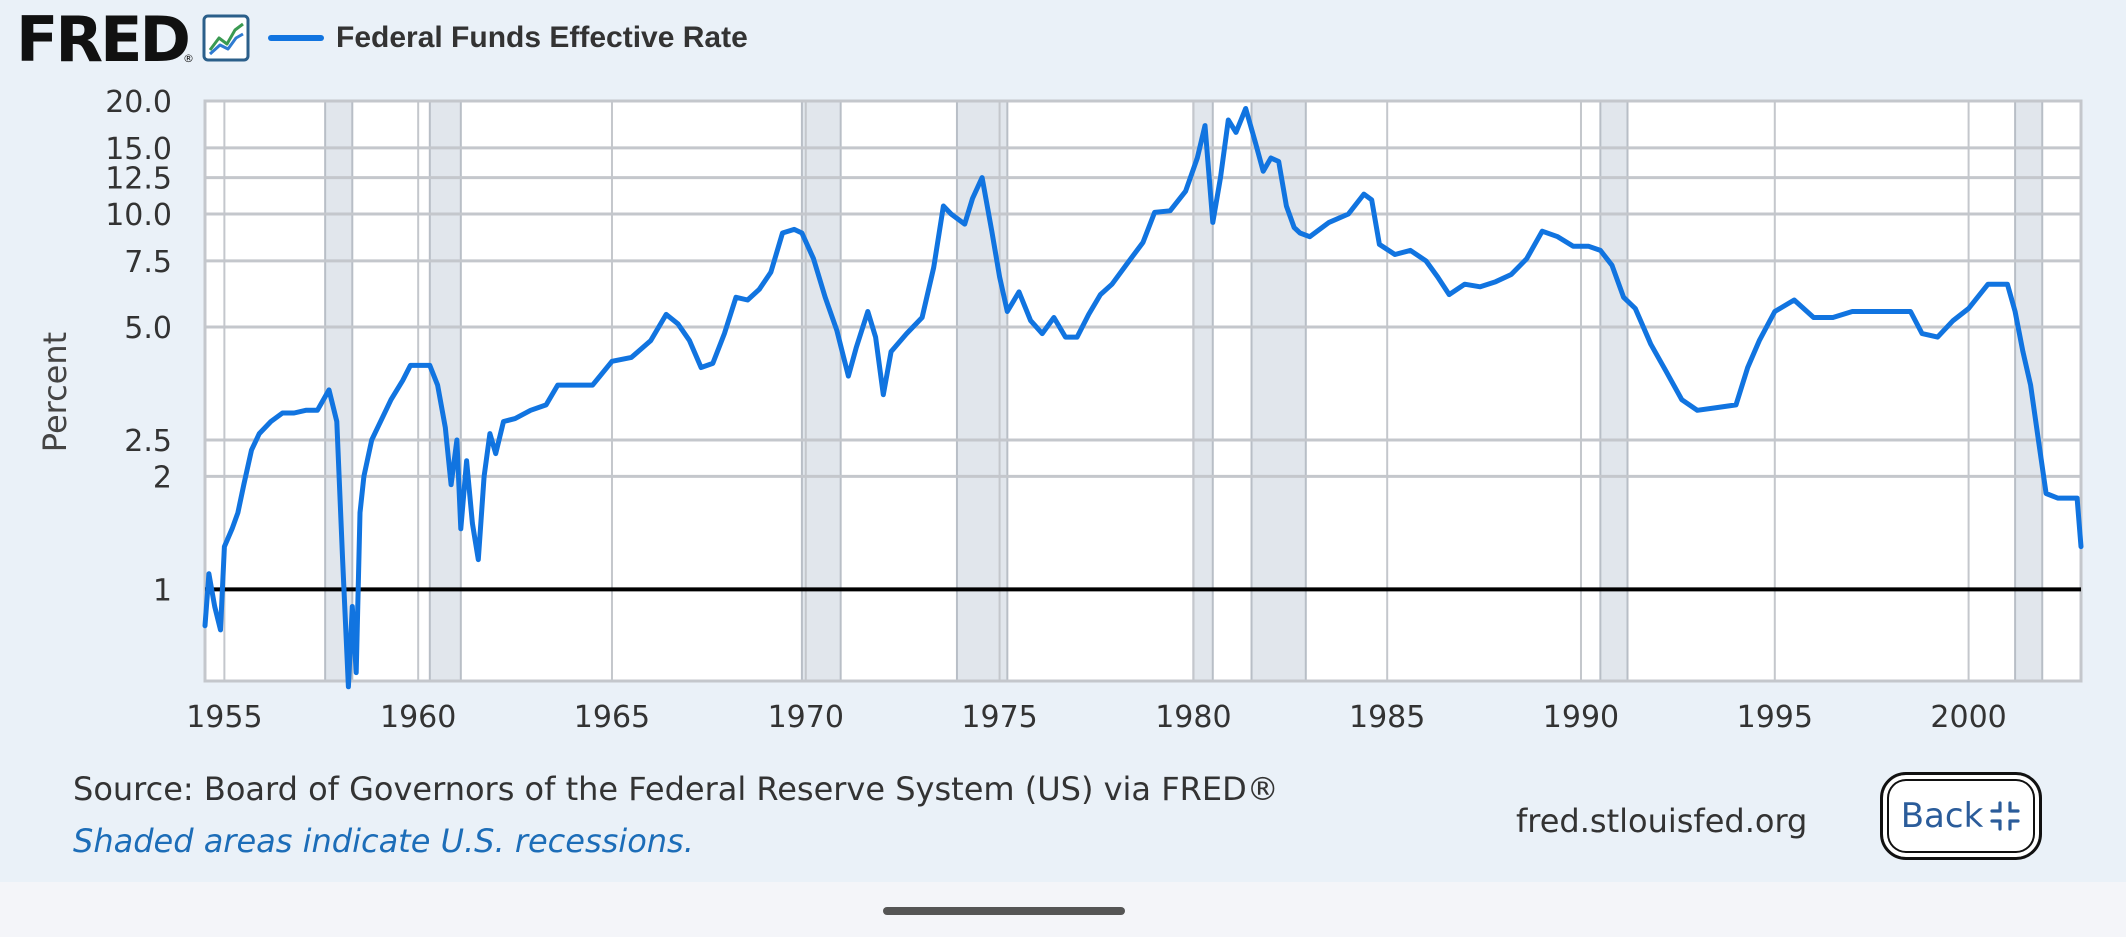  What do you see at coordinates (1662, 821) in the screenshot?
I see `site-url: fred.stlouisfed.org` at bounding box center [1662, 821].